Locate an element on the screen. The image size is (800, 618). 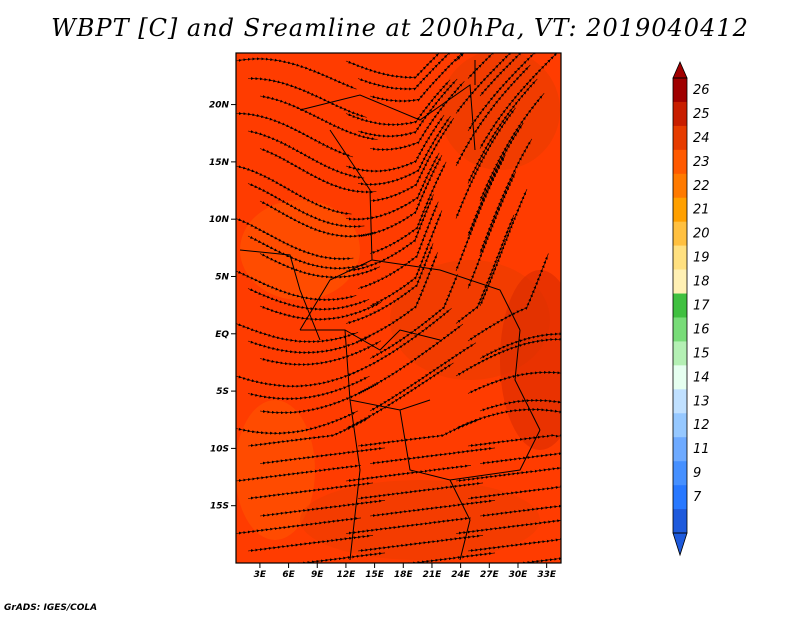
lat-tick-label: EQ is located at coordinates (222, 335).